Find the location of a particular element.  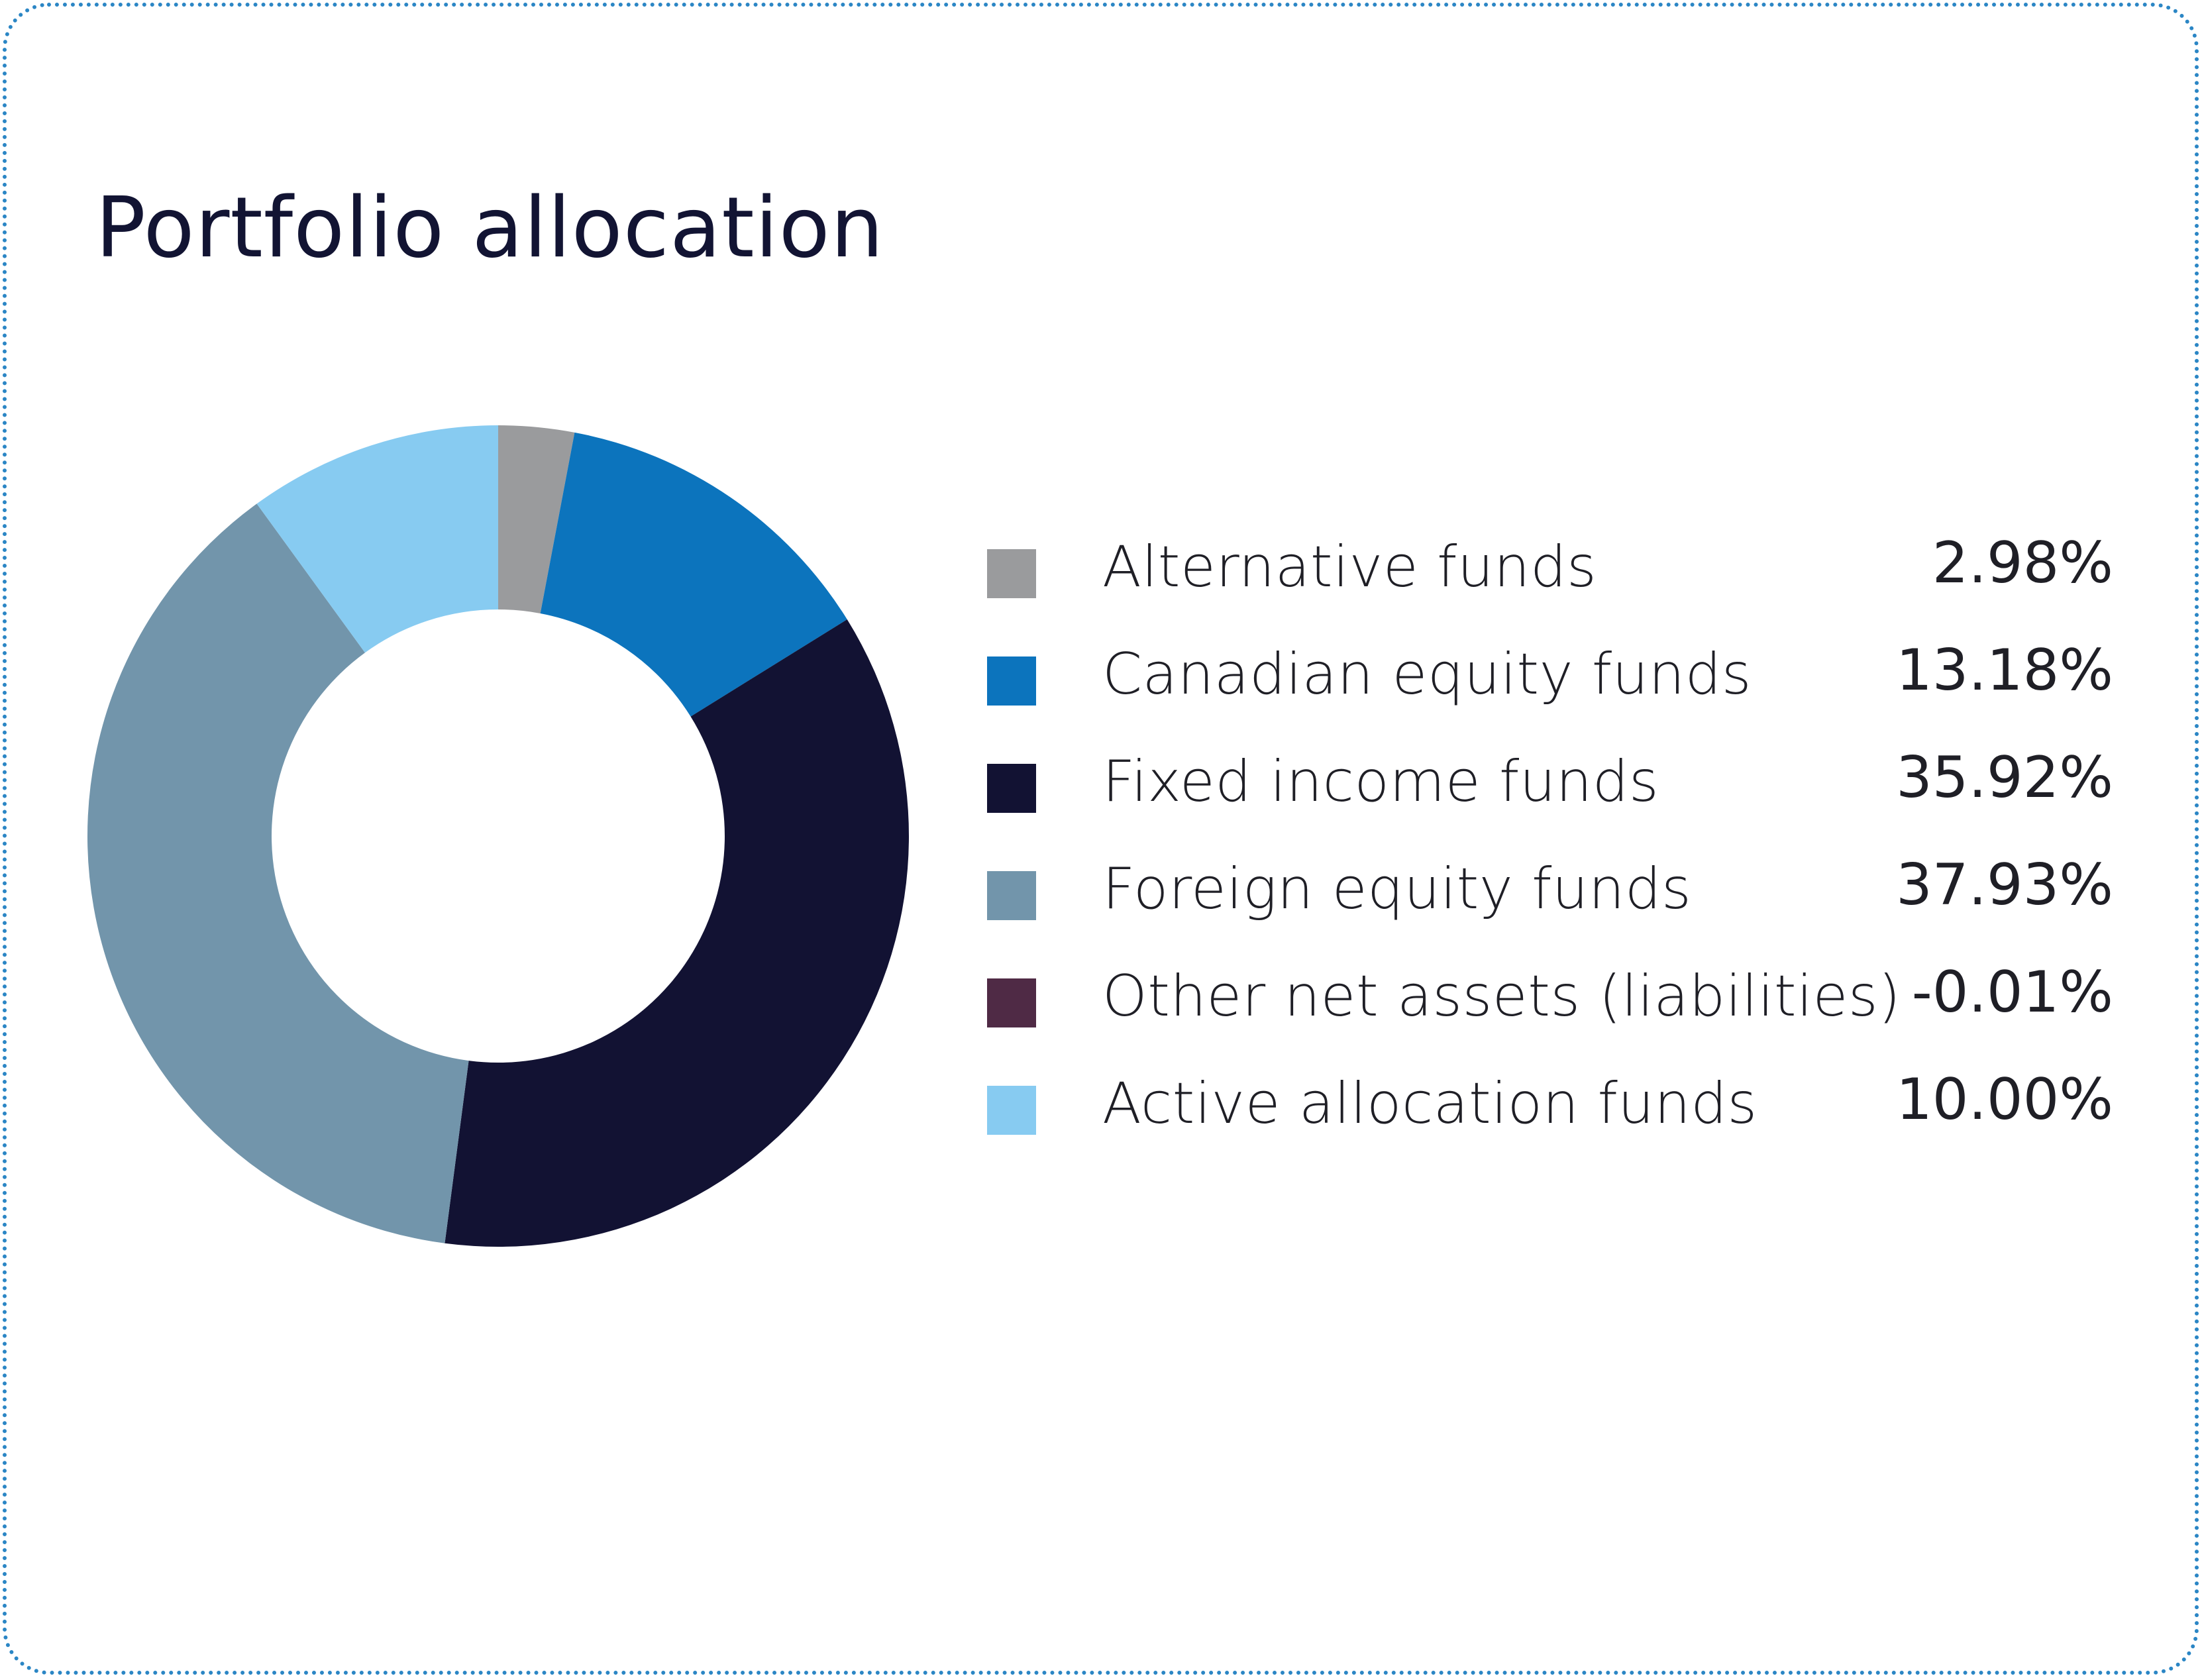

legend-label: Fixed income funds is located at coordinates (1380, 782).